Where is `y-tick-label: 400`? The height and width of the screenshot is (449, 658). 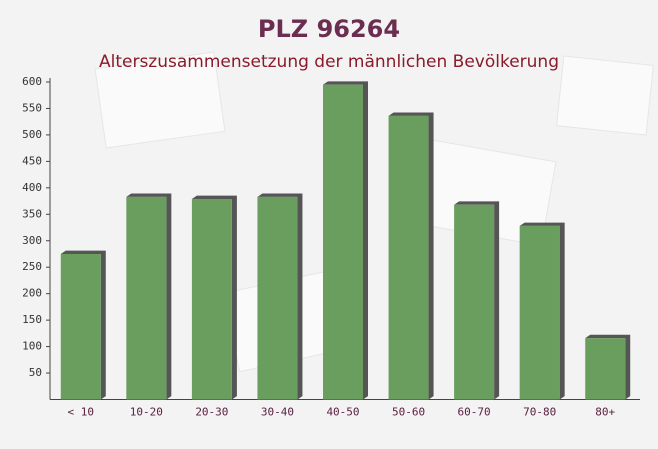
y-tick-label: 400 is located at coordinates (32, 187).